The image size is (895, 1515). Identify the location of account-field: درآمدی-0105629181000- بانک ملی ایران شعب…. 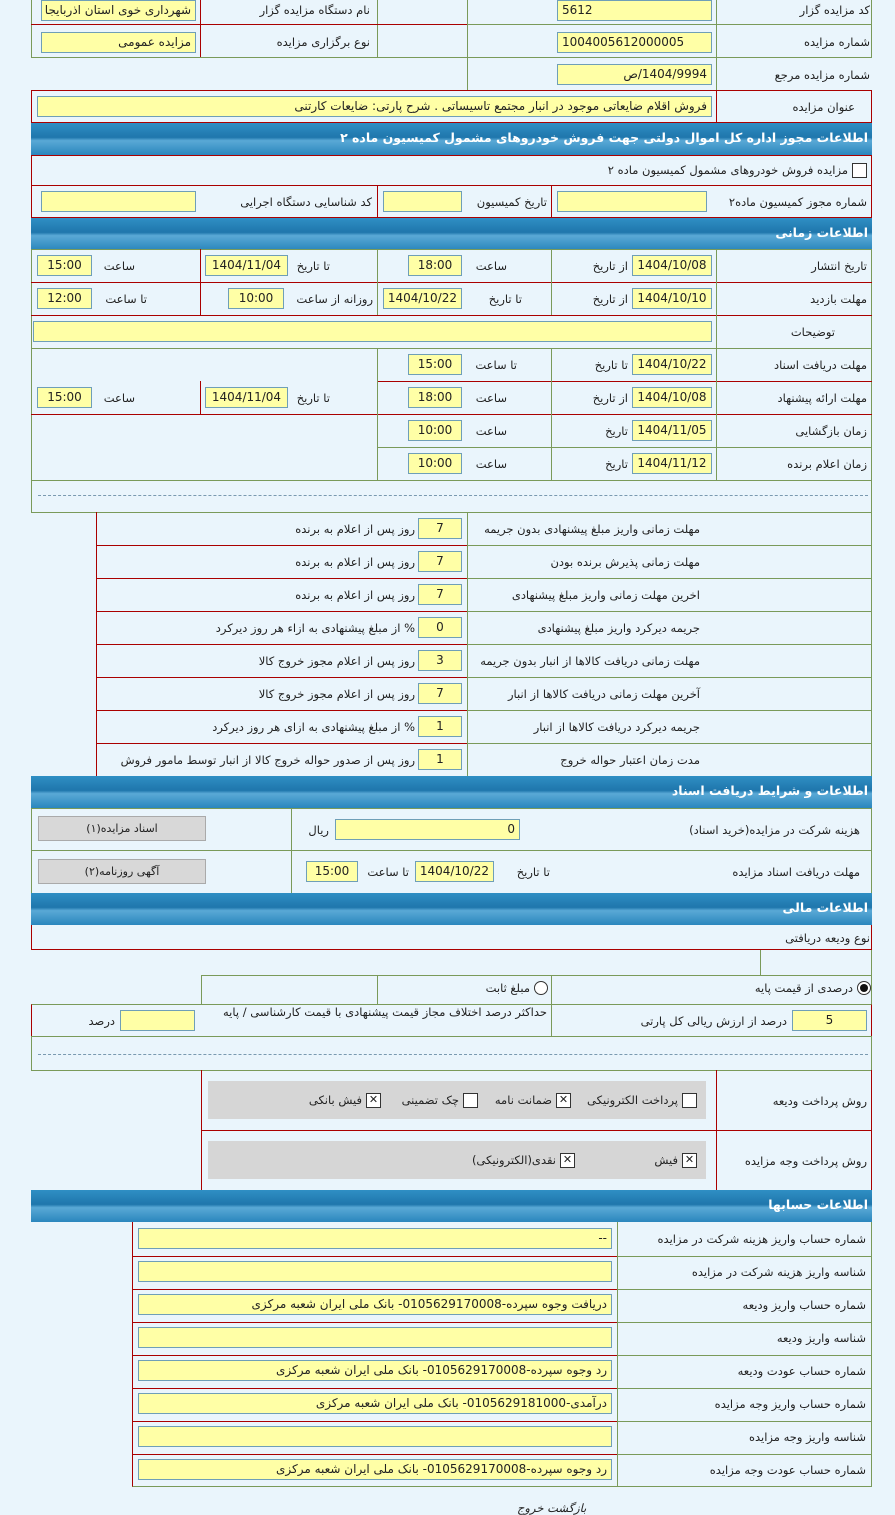
(375, 1403).